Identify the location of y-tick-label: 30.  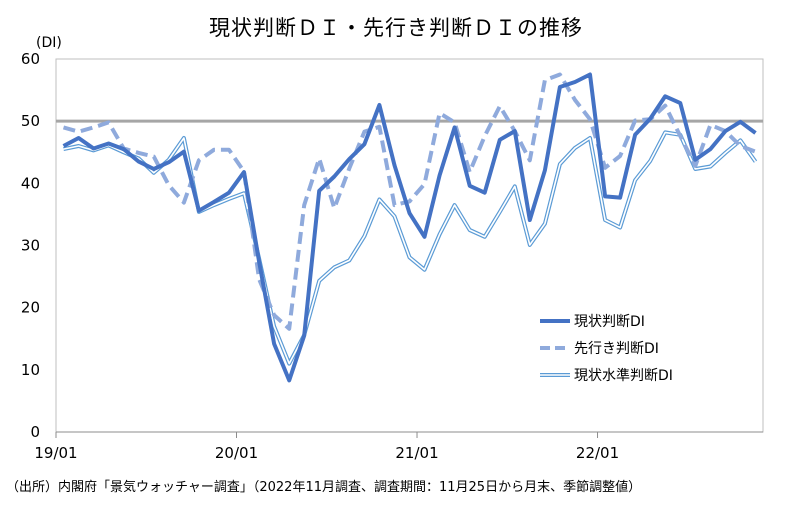
(30, 246).